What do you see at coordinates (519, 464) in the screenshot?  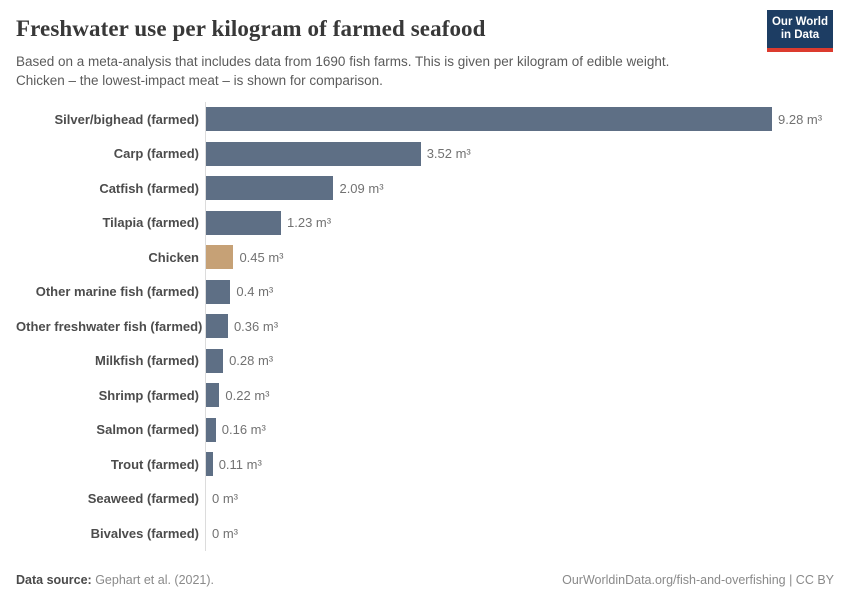 I see `bar-track: 0.11 m³` at bounding box center [519, 464].